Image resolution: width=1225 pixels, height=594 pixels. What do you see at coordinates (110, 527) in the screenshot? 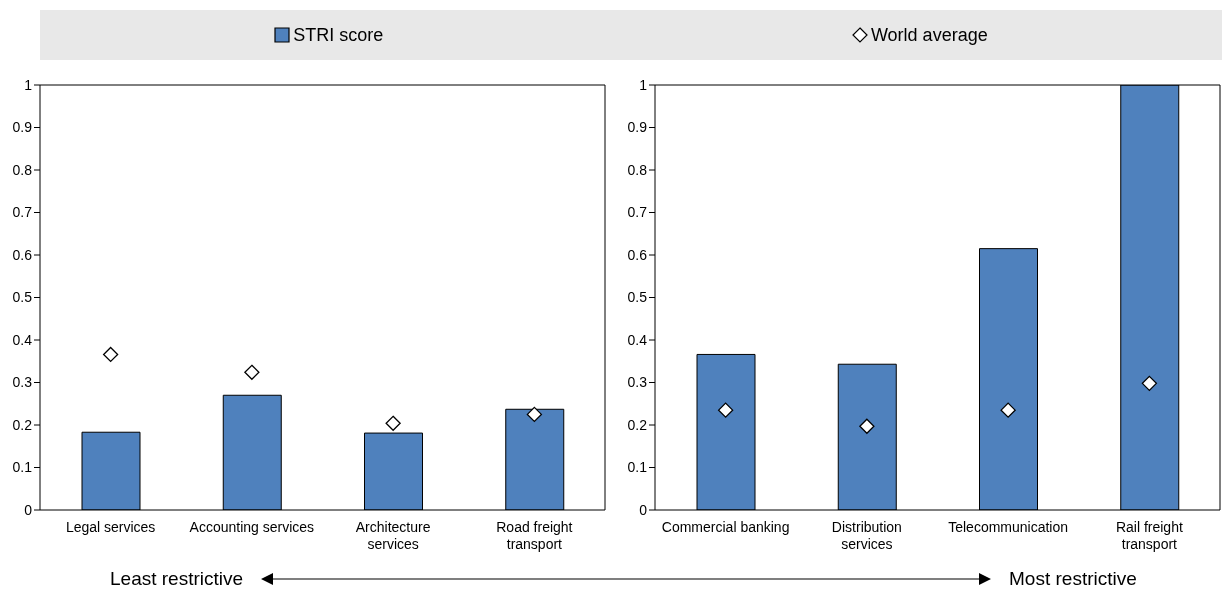
I see `x-tick-label: Legal services` at bounding box center [110, 527].